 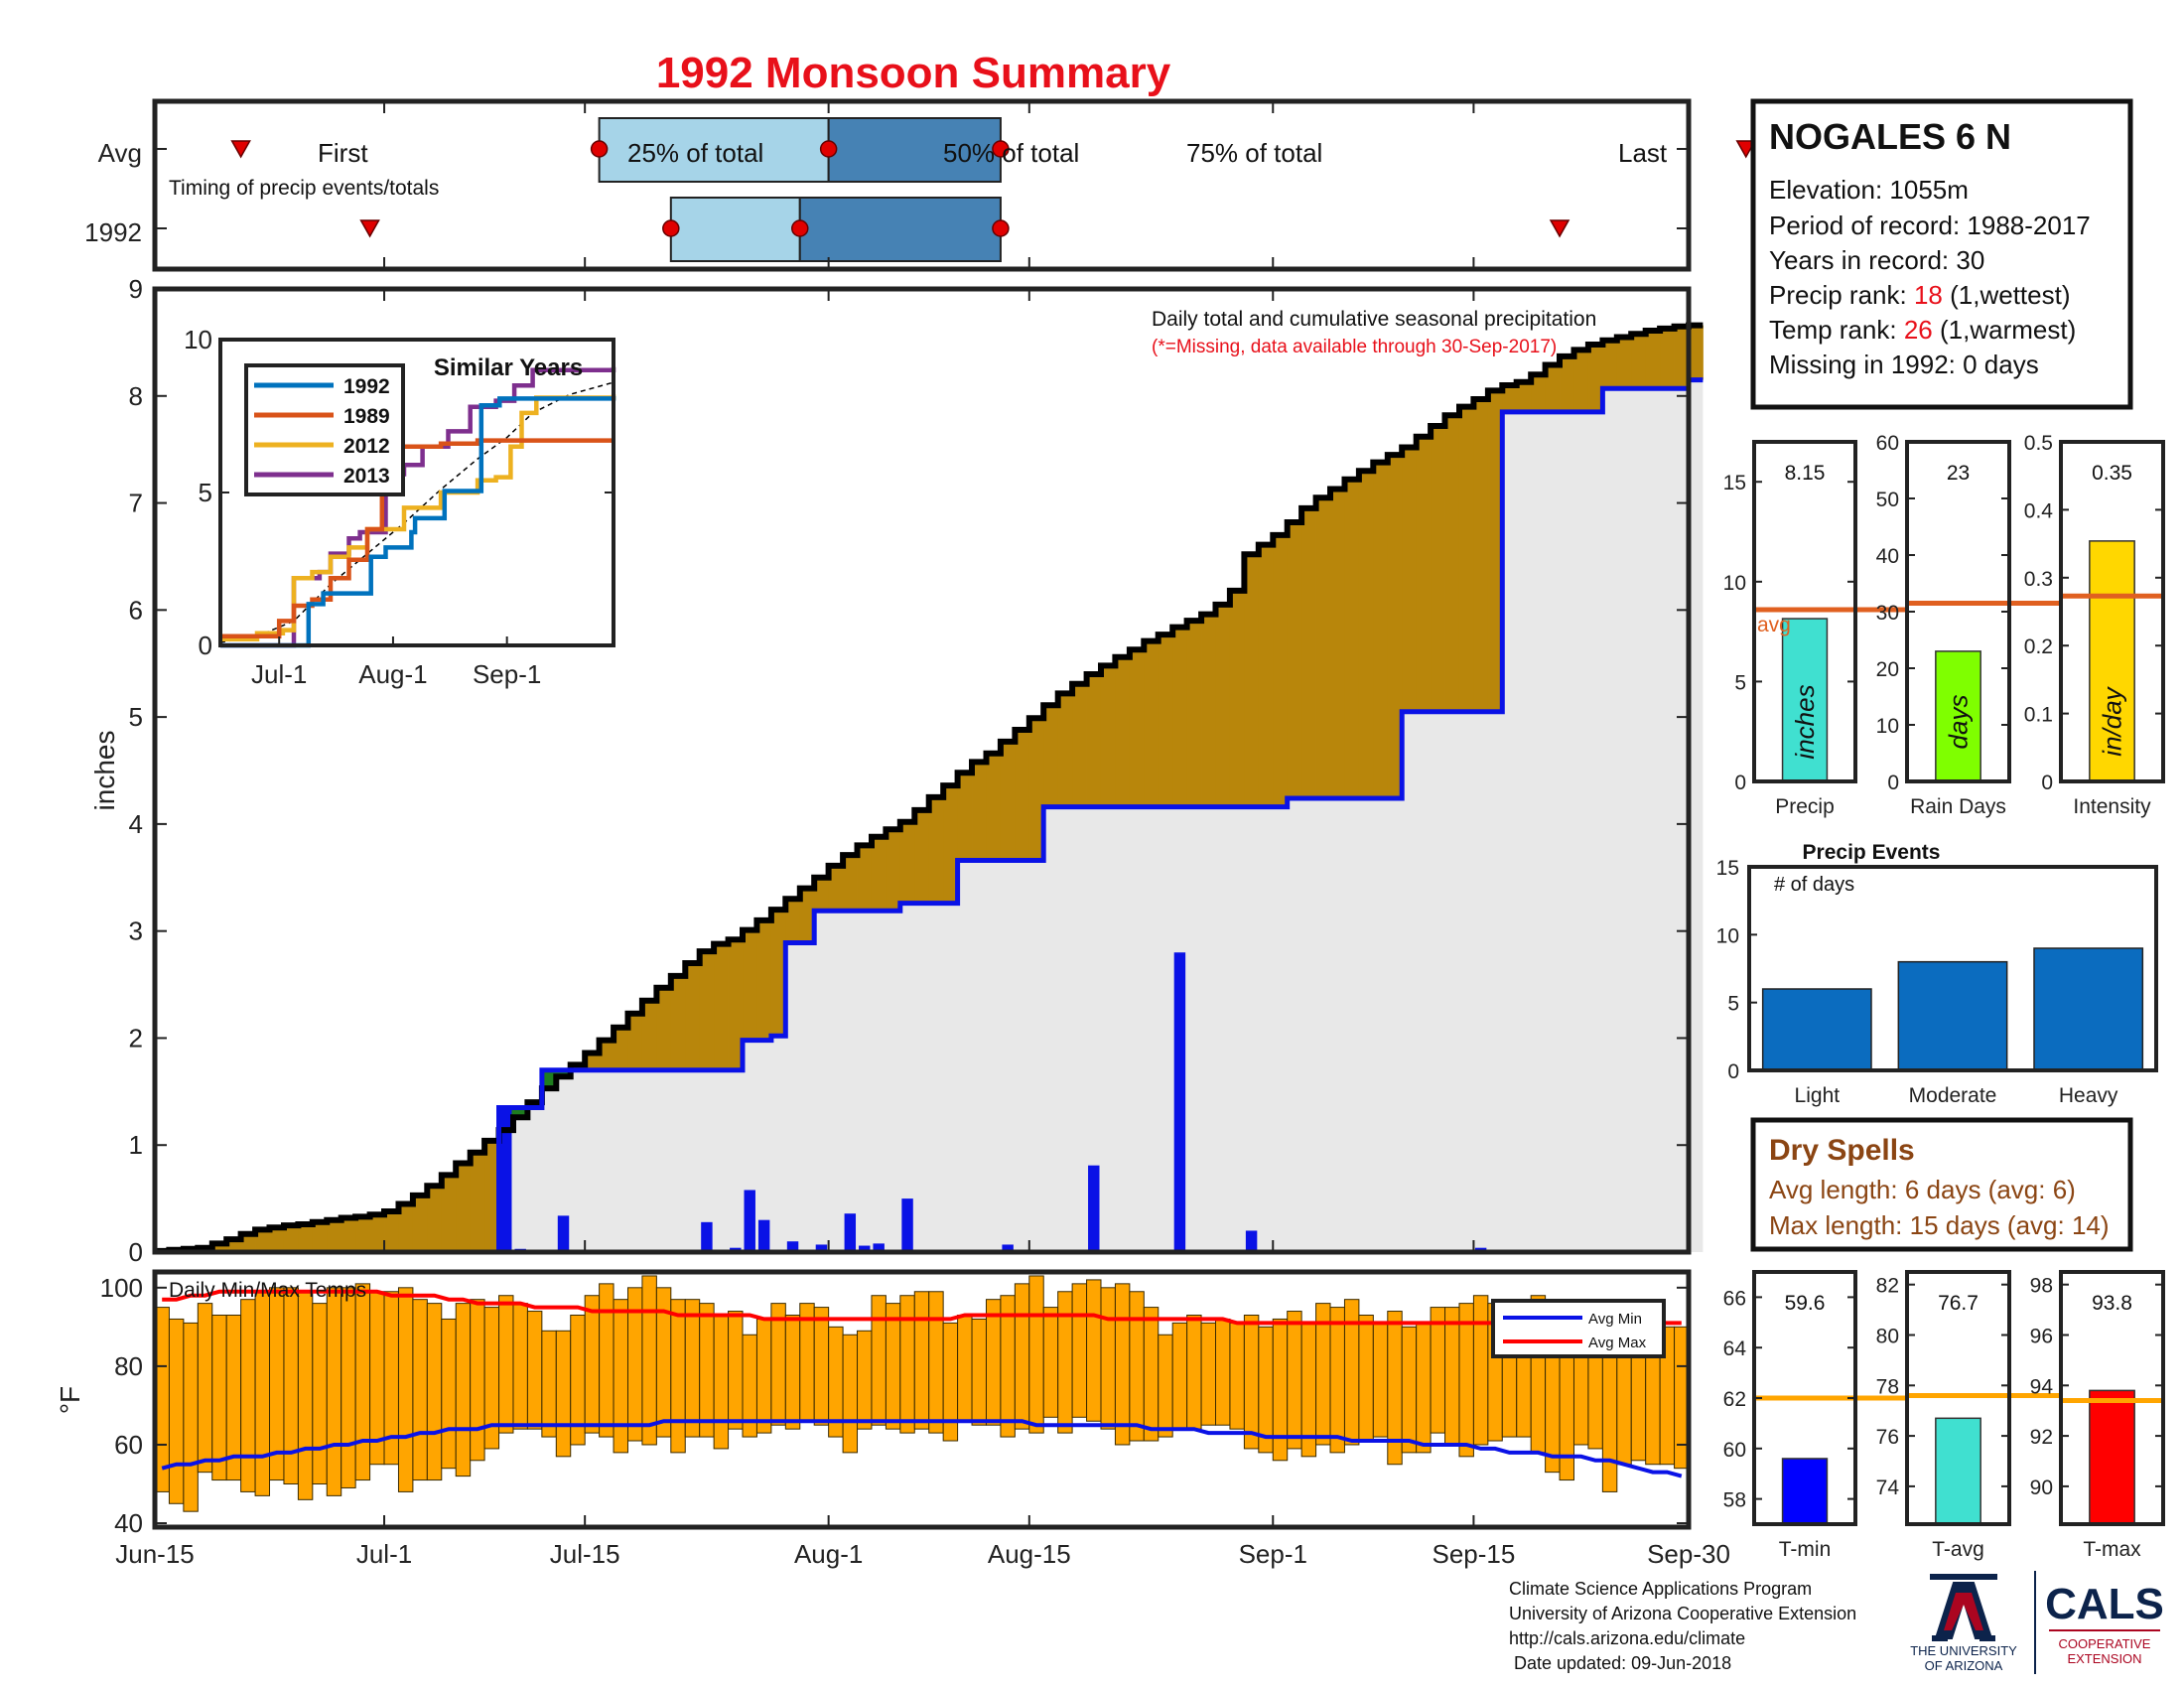 What do you see at coordinates (1620, 1663) in the screenshot?
I see `footer-line-4: Date updated: 09-Jun-2018` at bounding box center [1620, 1663].